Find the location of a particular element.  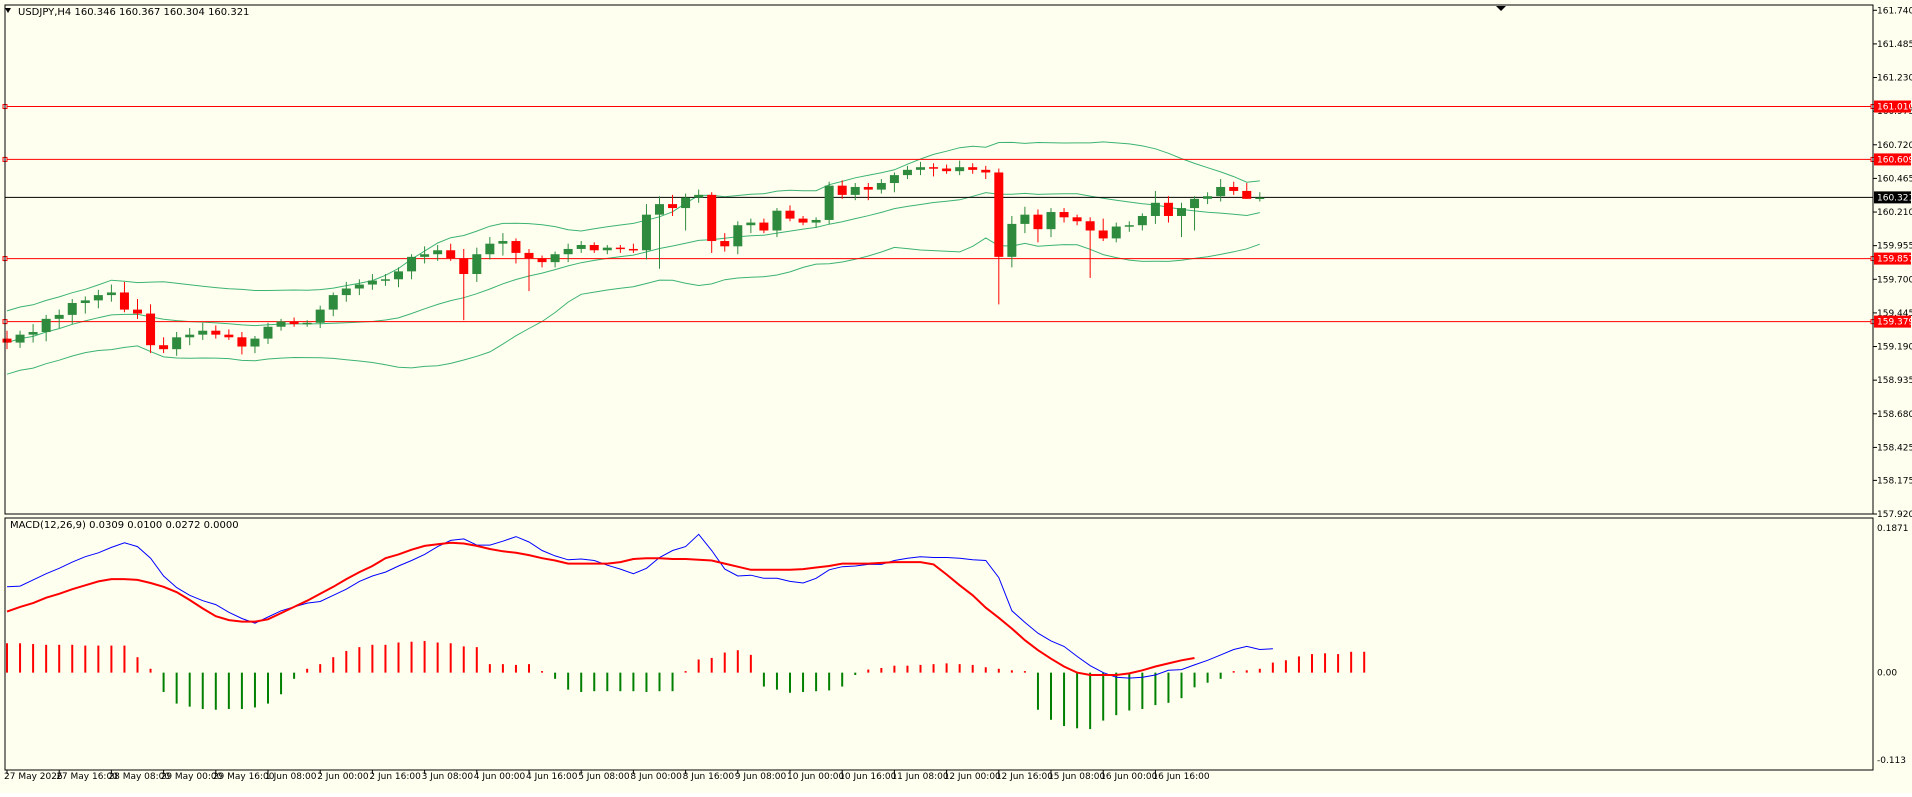

level-price-label: 159.857 is located at coordinates (1894, 260).